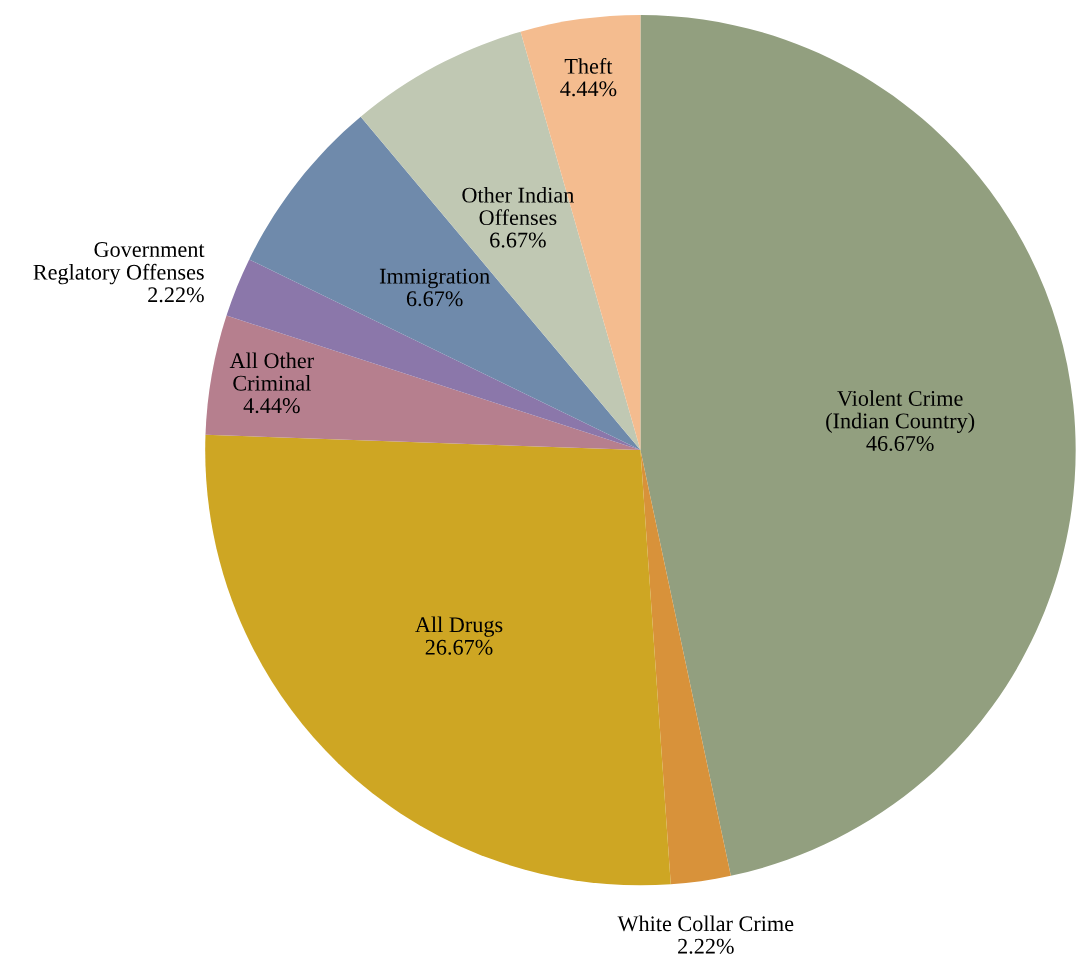 The width and height of the screenshot is (1080, 968). I want to click on data-label: 46.67%, so click(900, 443).